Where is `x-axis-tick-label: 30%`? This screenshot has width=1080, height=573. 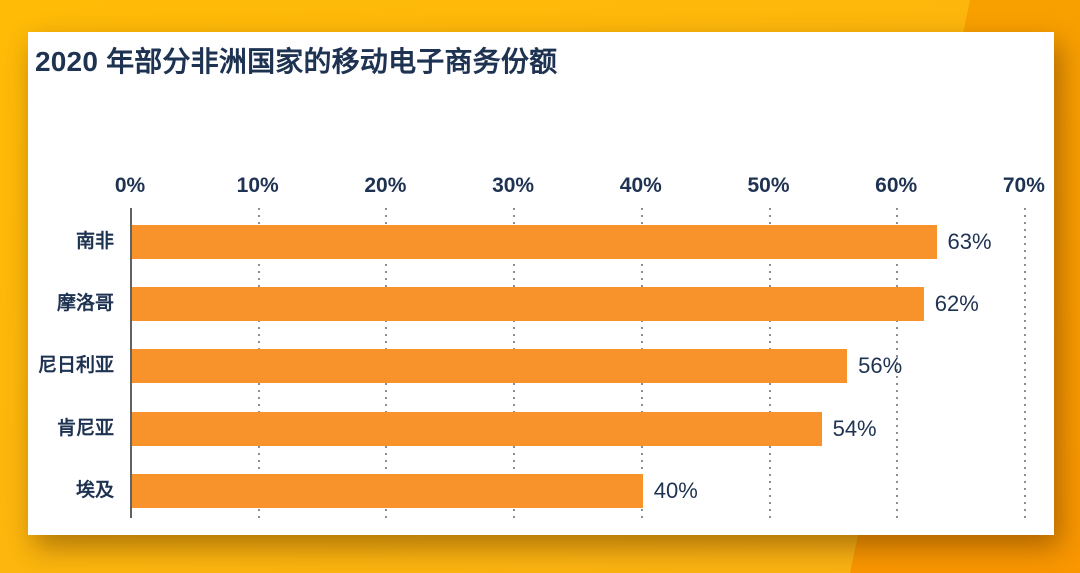 x-axis-tick-label: 30% is located at coordinates (513, 185).